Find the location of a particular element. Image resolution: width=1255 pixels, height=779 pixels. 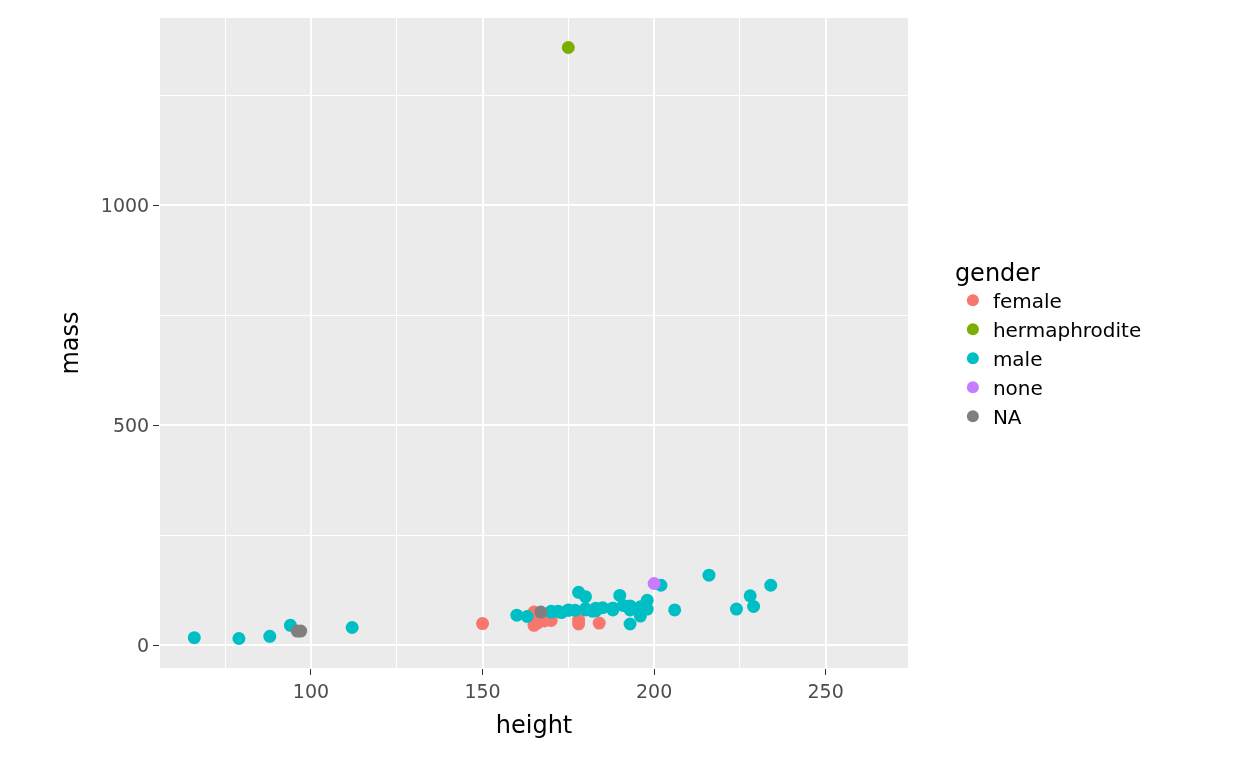

y-tick-label: 500 is located at coordinates (131, 424).